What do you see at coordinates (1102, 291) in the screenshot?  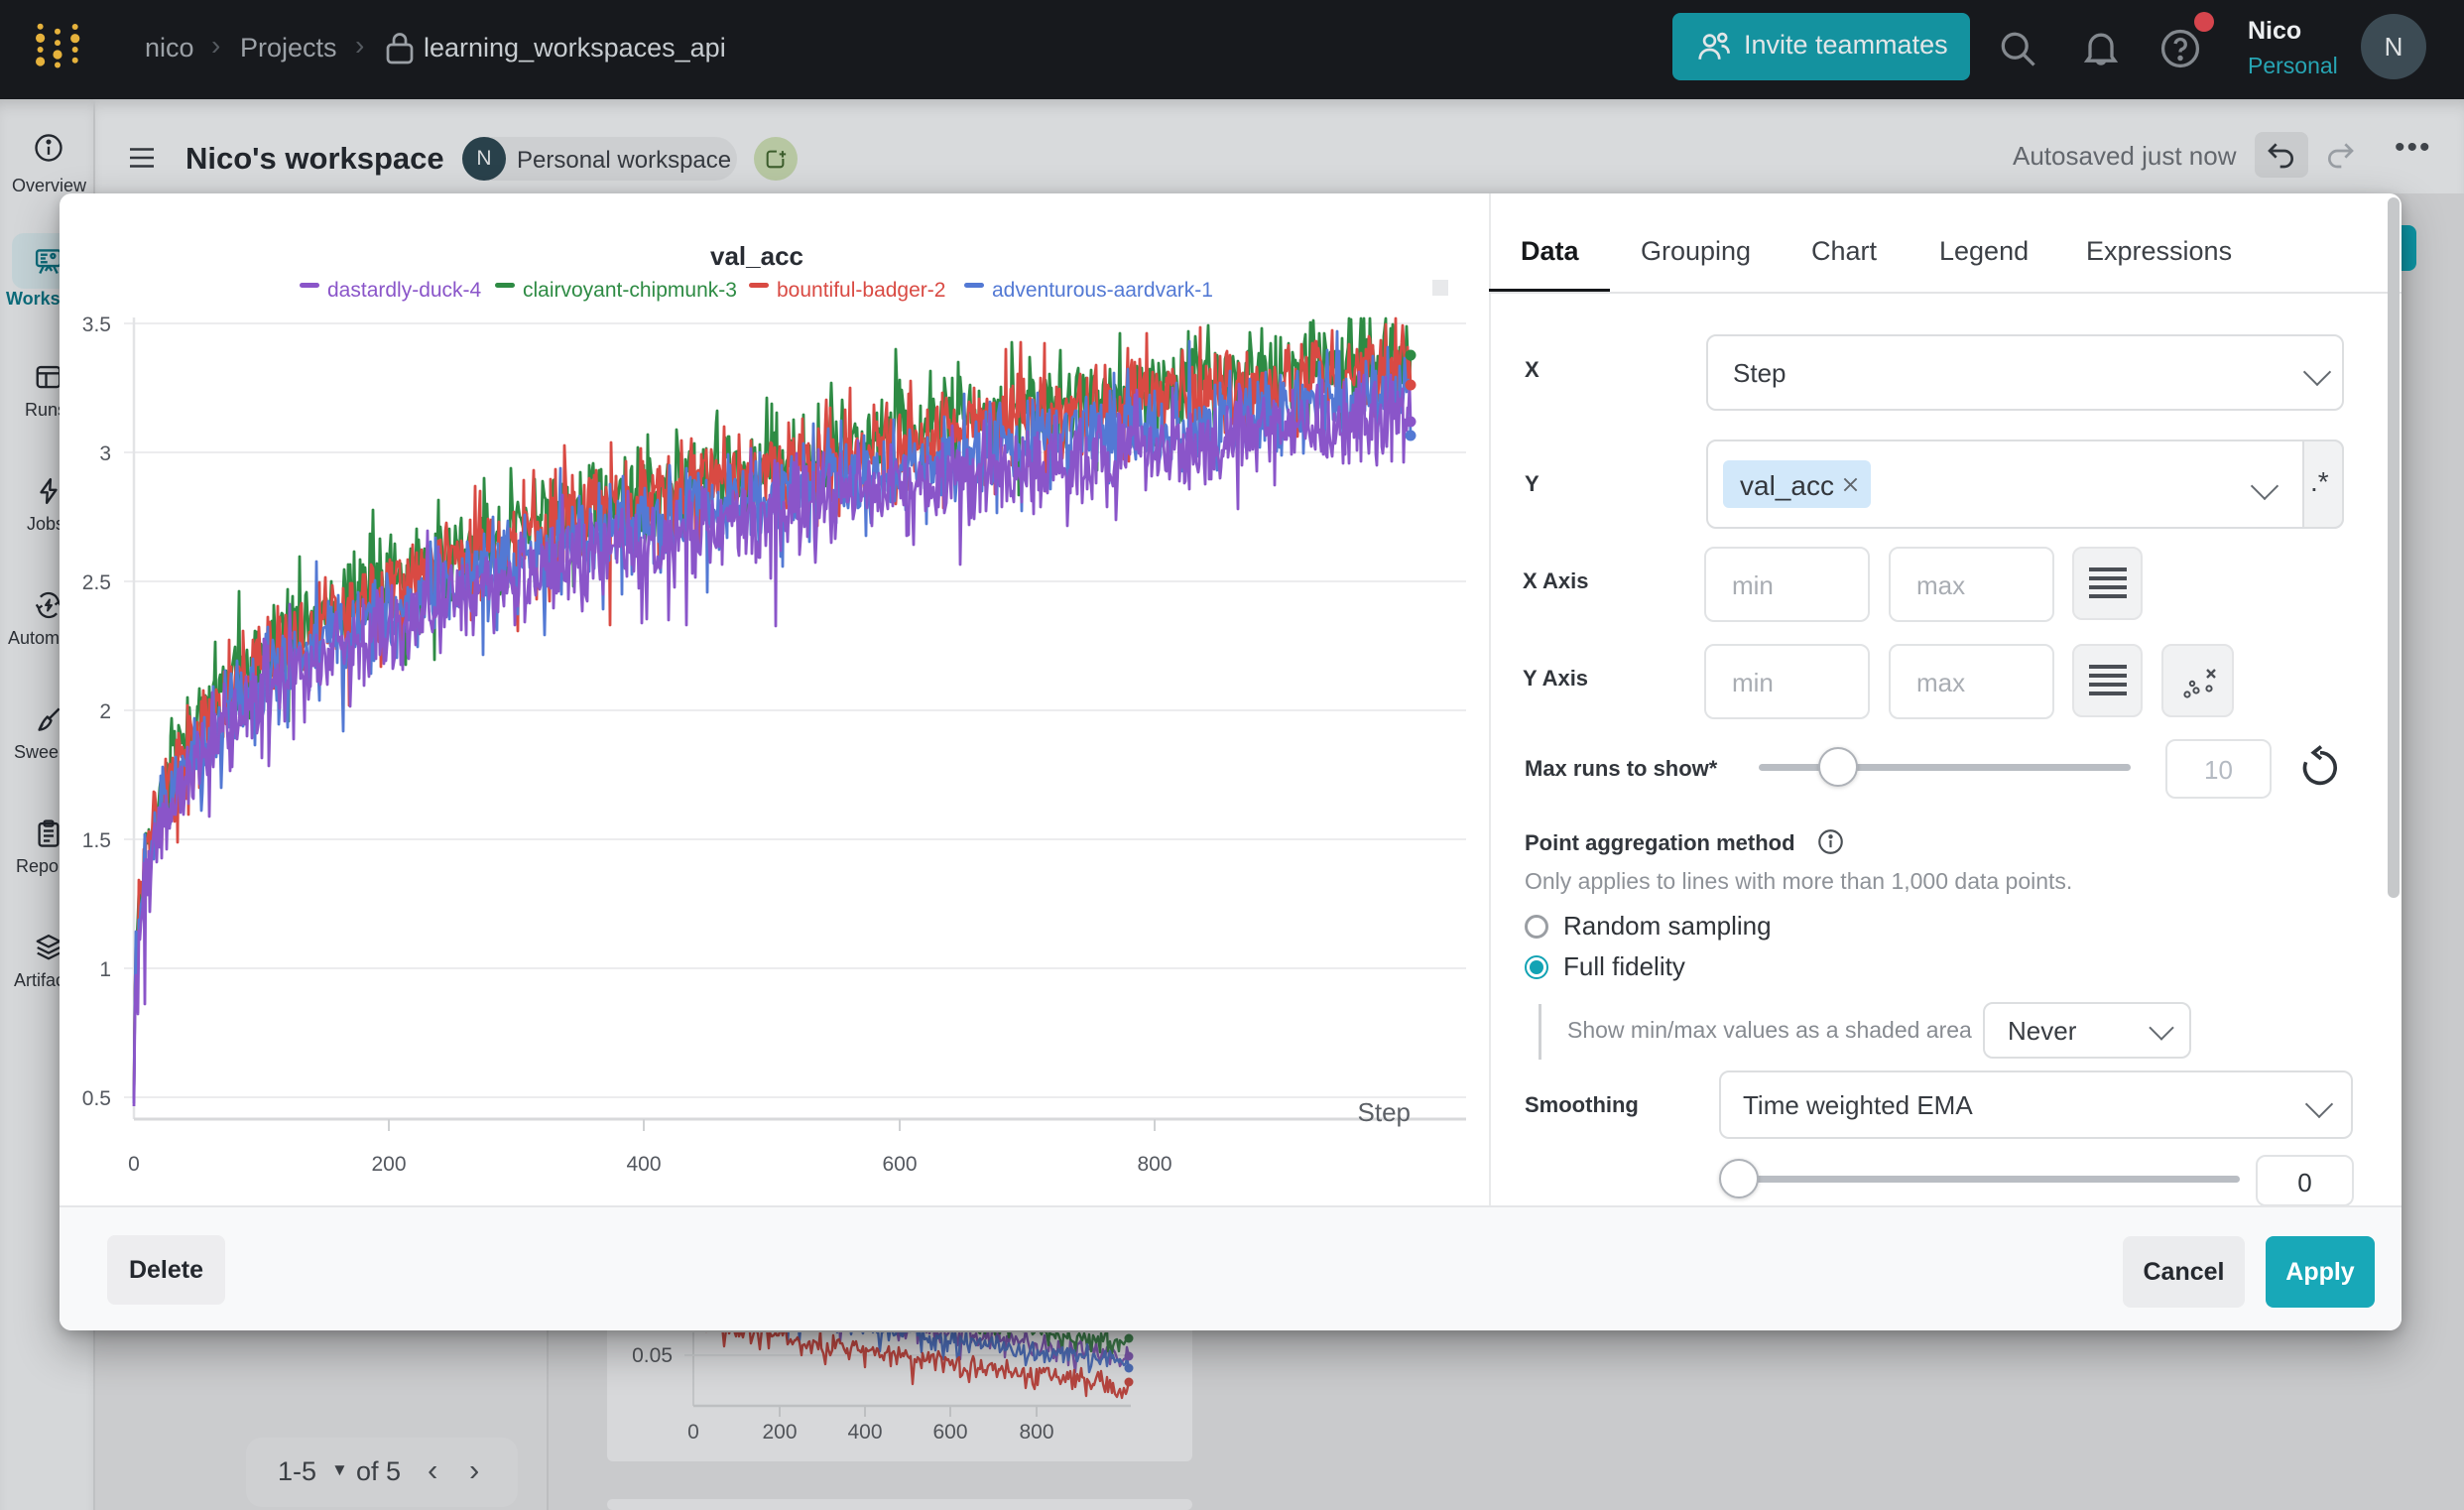 I see `svg-text: adventurous-aardvark-1` at bounding box center [1102, 291].